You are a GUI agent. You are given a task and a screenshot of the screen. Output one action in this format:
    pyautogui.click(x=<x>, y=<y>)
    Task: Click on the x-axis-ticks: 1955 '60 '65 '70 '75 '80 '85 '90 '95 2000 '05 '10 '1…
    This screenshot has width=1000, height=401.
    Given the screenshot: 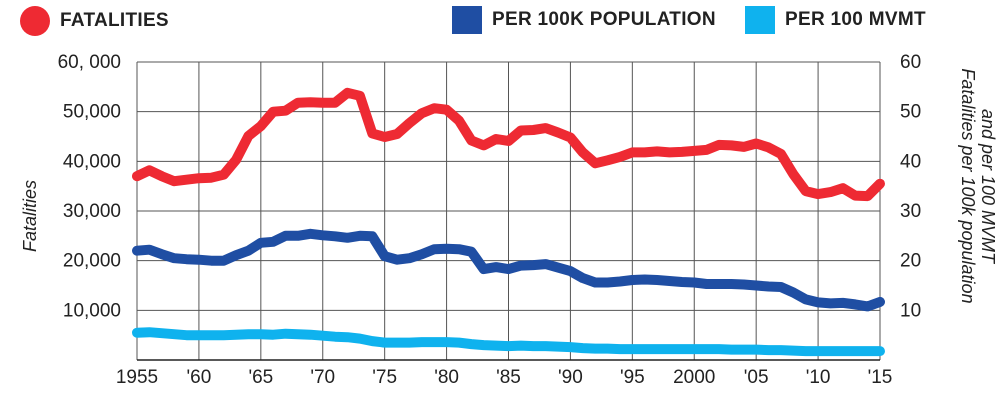 What is the action you would take?
    pyautogui.click(x=504, y=377)
    